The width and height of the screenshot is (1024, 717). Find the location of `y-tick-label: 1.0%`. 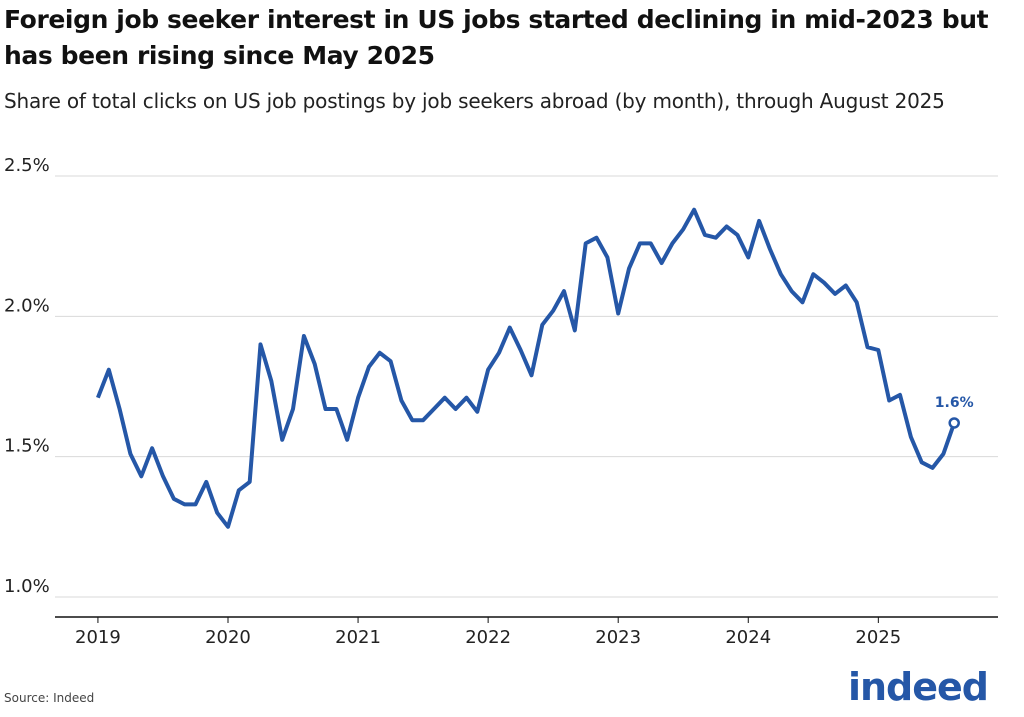

y-tick-label: 1.0% is located at coordinates (27, 586).